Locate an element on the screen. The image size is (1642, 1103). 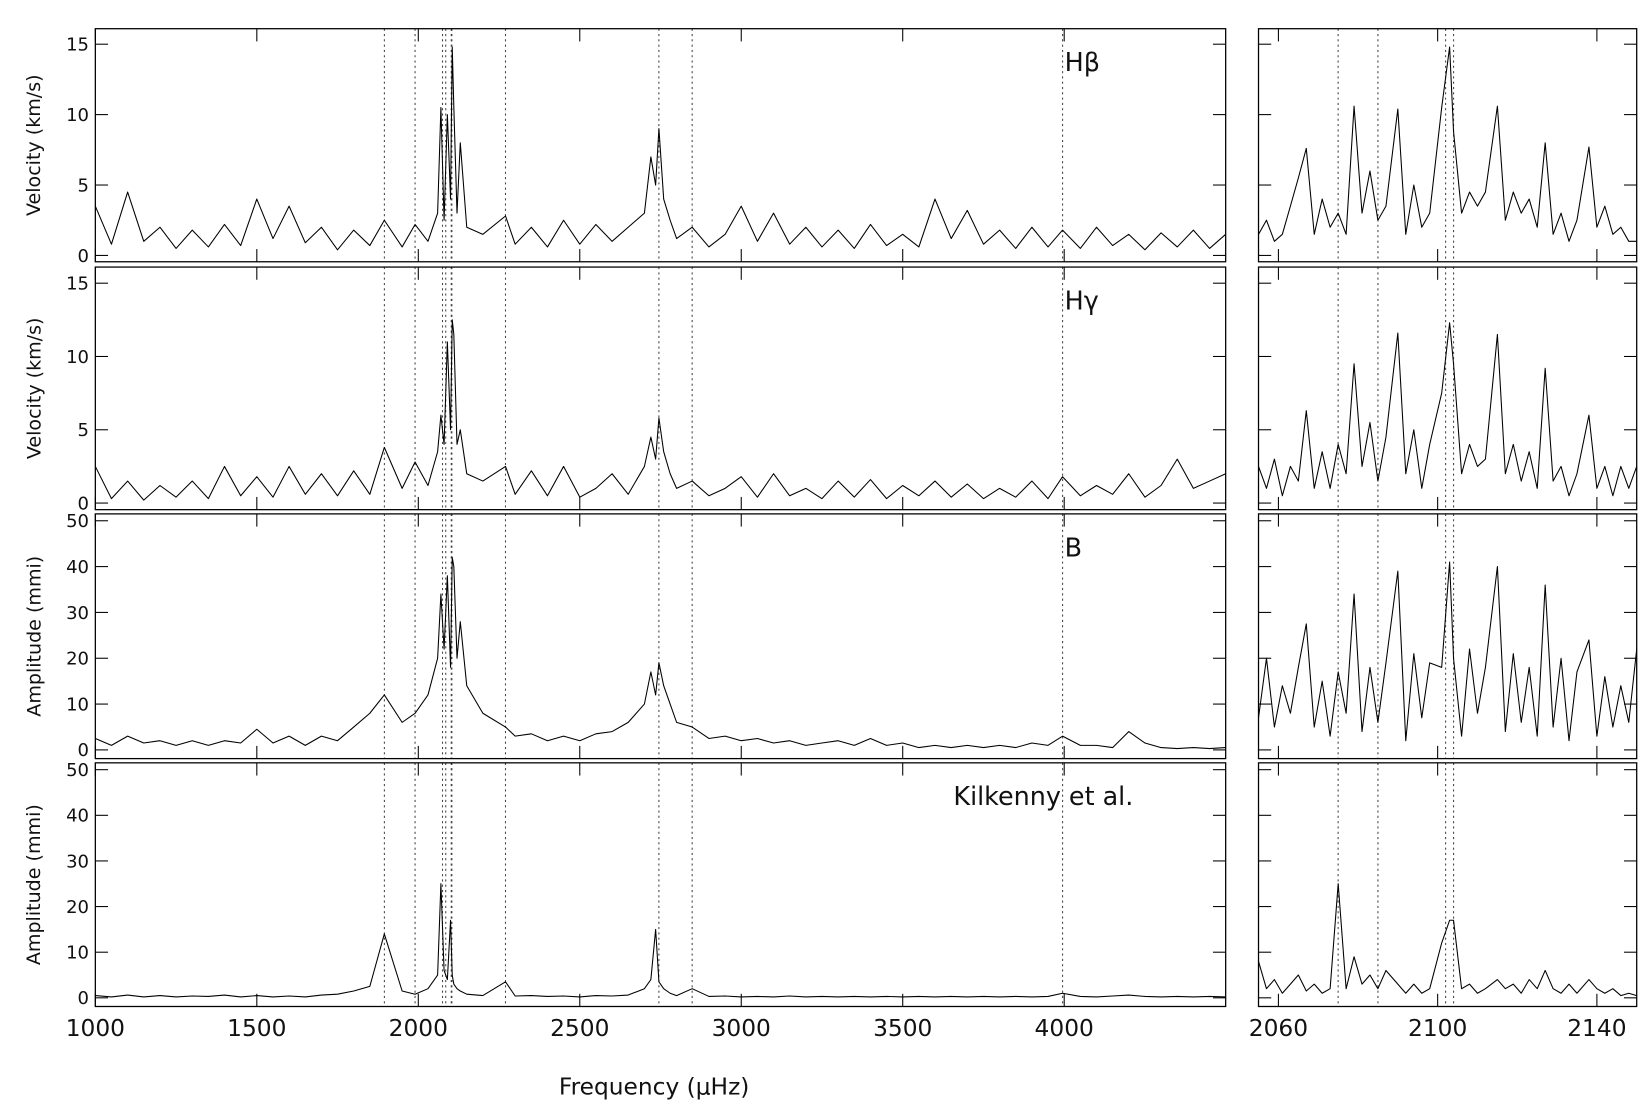
panel-label: Hβ is located at coordinates (1082, 62).